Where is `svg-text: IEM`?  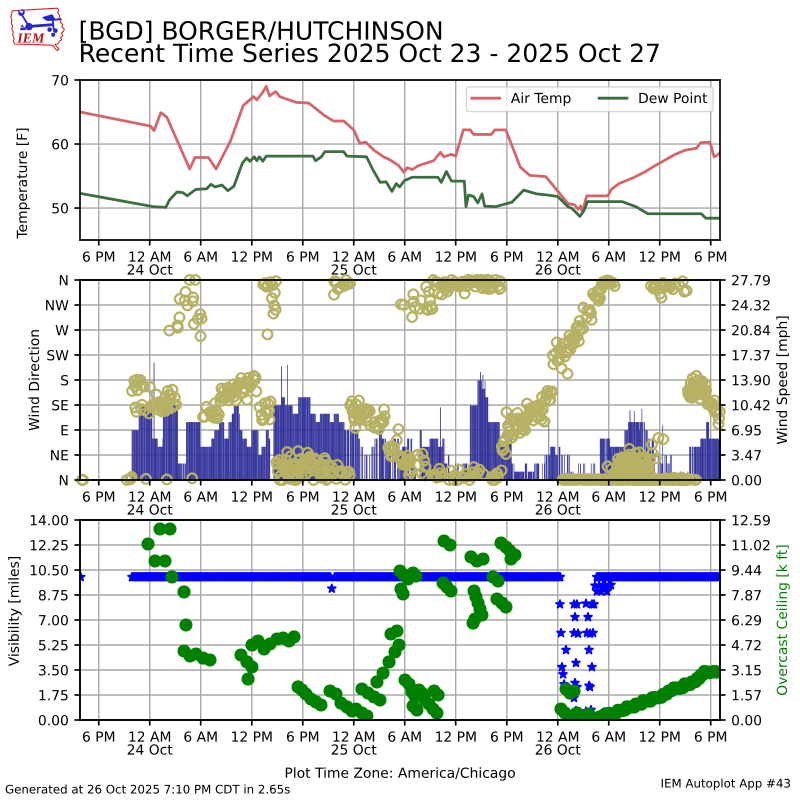 svg-text: IEM is located at coordinates (30, 39).